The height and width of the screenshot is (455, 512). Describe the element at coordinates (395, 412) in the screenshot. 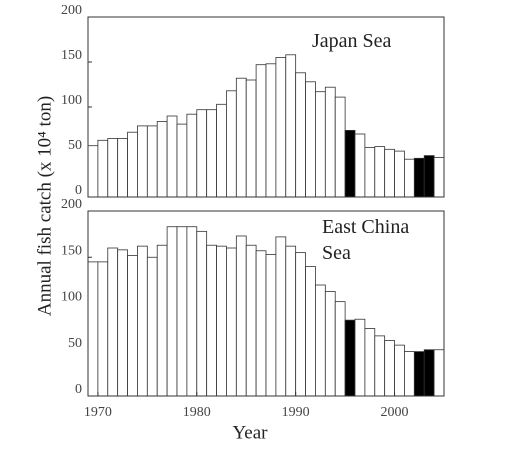

I see `x-tick-label: 2000` at that location.